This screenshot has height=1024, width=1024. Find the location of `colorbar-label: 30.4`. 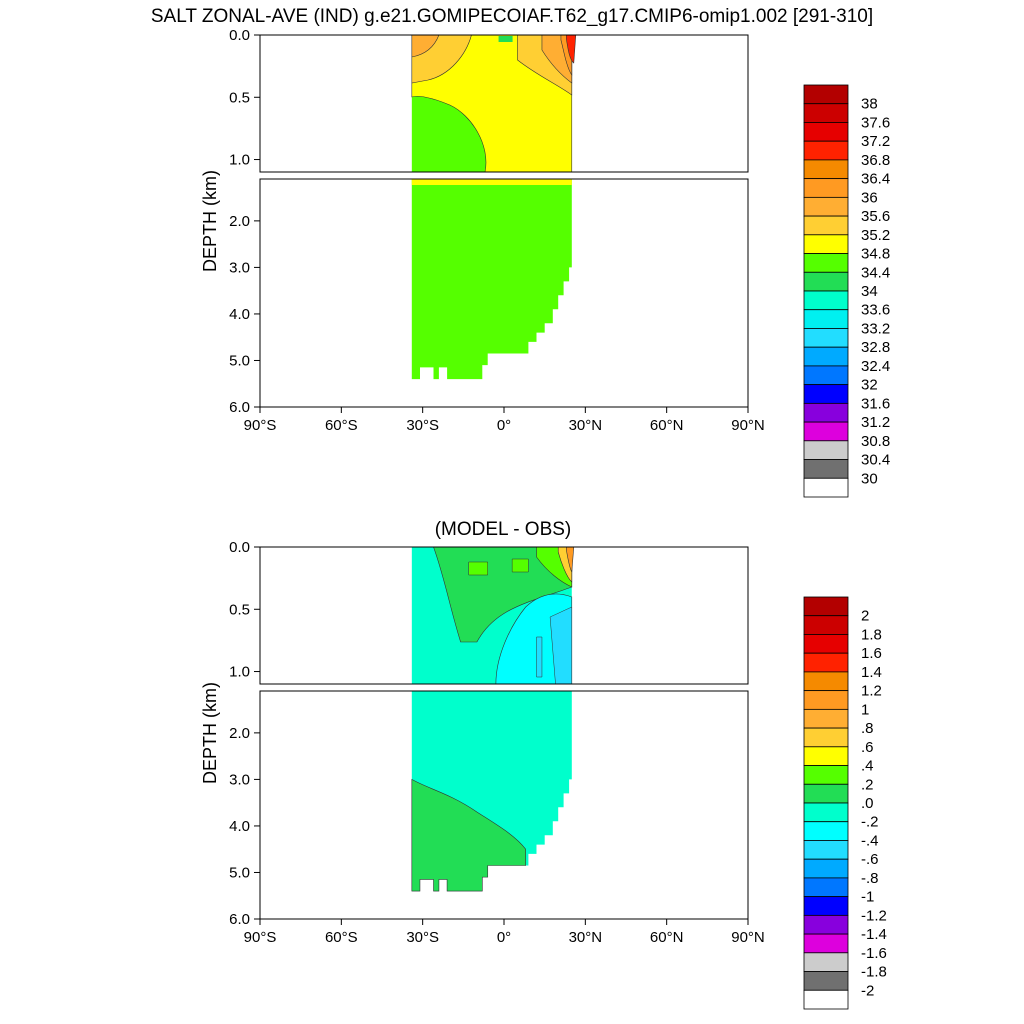

colorbar-label: 30.4 is located at coordinates (875, 460).